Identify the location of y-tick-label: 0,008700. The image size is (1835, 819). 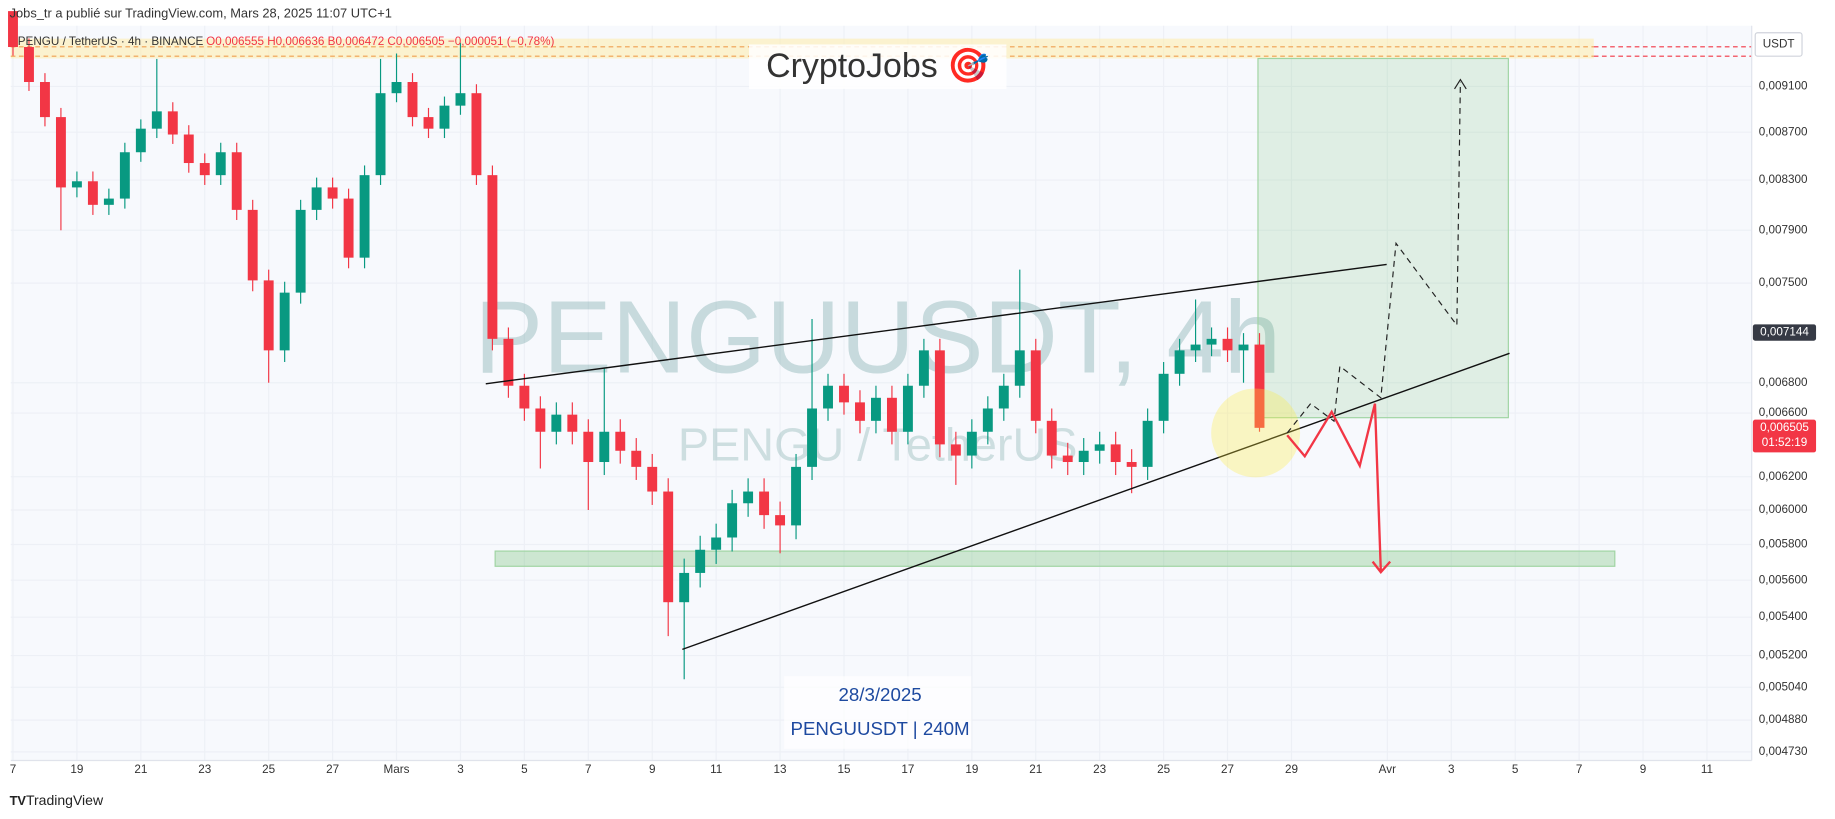
(1783, 131).